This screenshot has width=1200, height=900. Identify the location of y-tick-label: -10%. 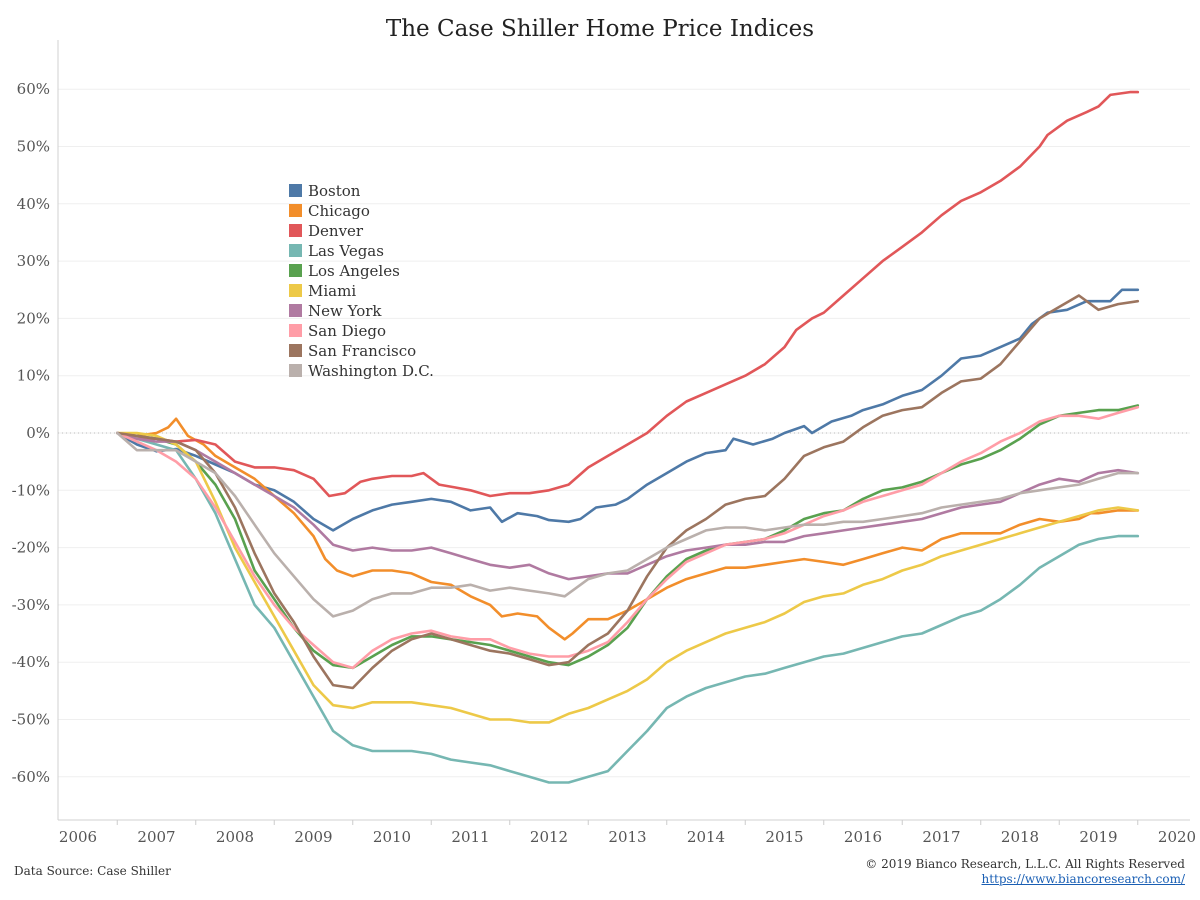
(31, 490).